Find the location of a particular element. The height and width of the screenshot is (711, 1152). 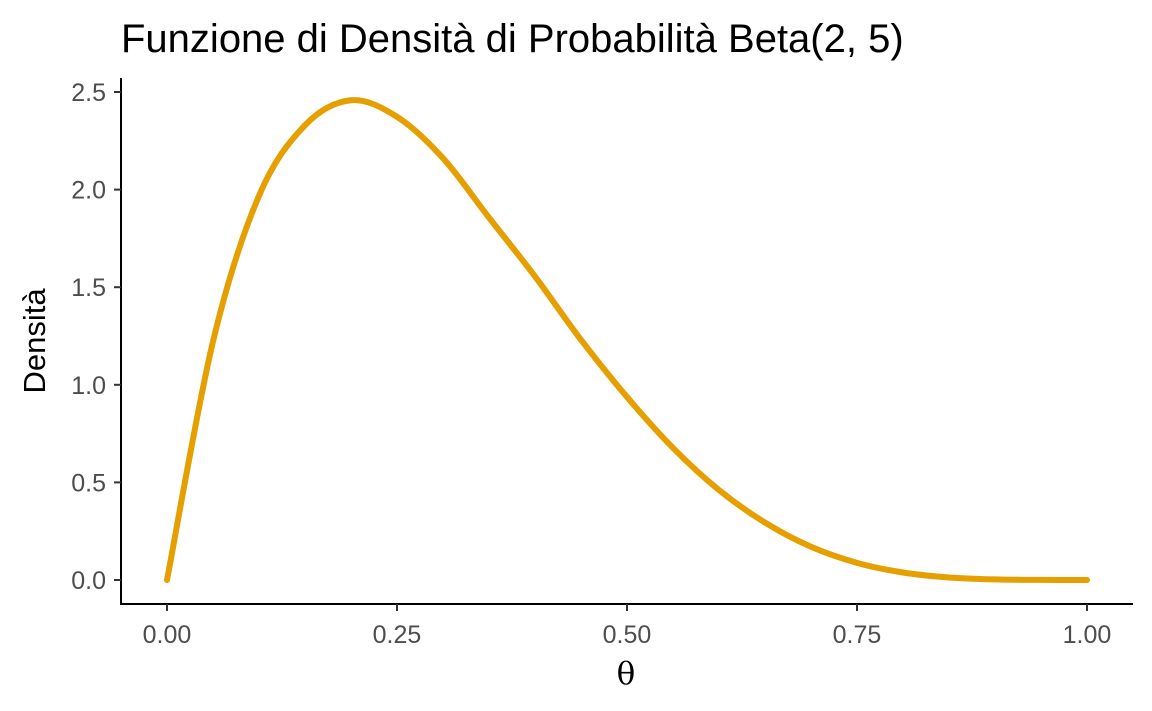

y-tick-label: 2.0 is located at coordinates (88, 191).